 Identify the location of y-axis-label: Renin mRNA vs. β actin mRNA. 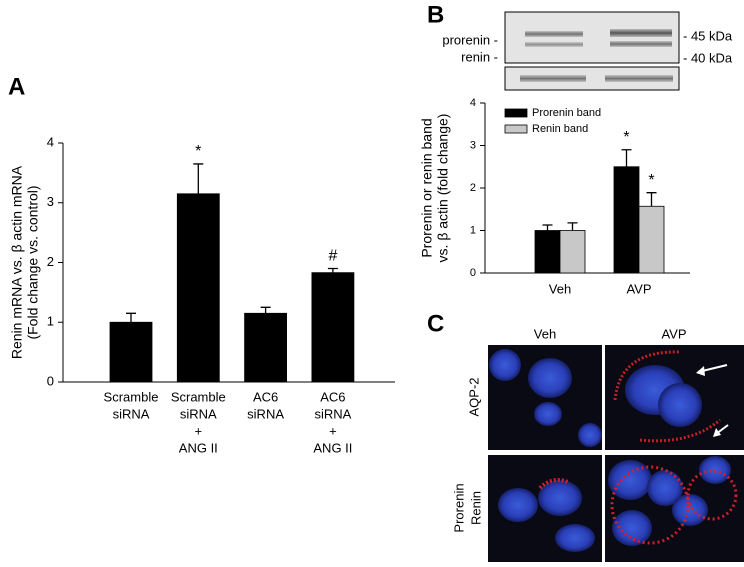
(17, 262).